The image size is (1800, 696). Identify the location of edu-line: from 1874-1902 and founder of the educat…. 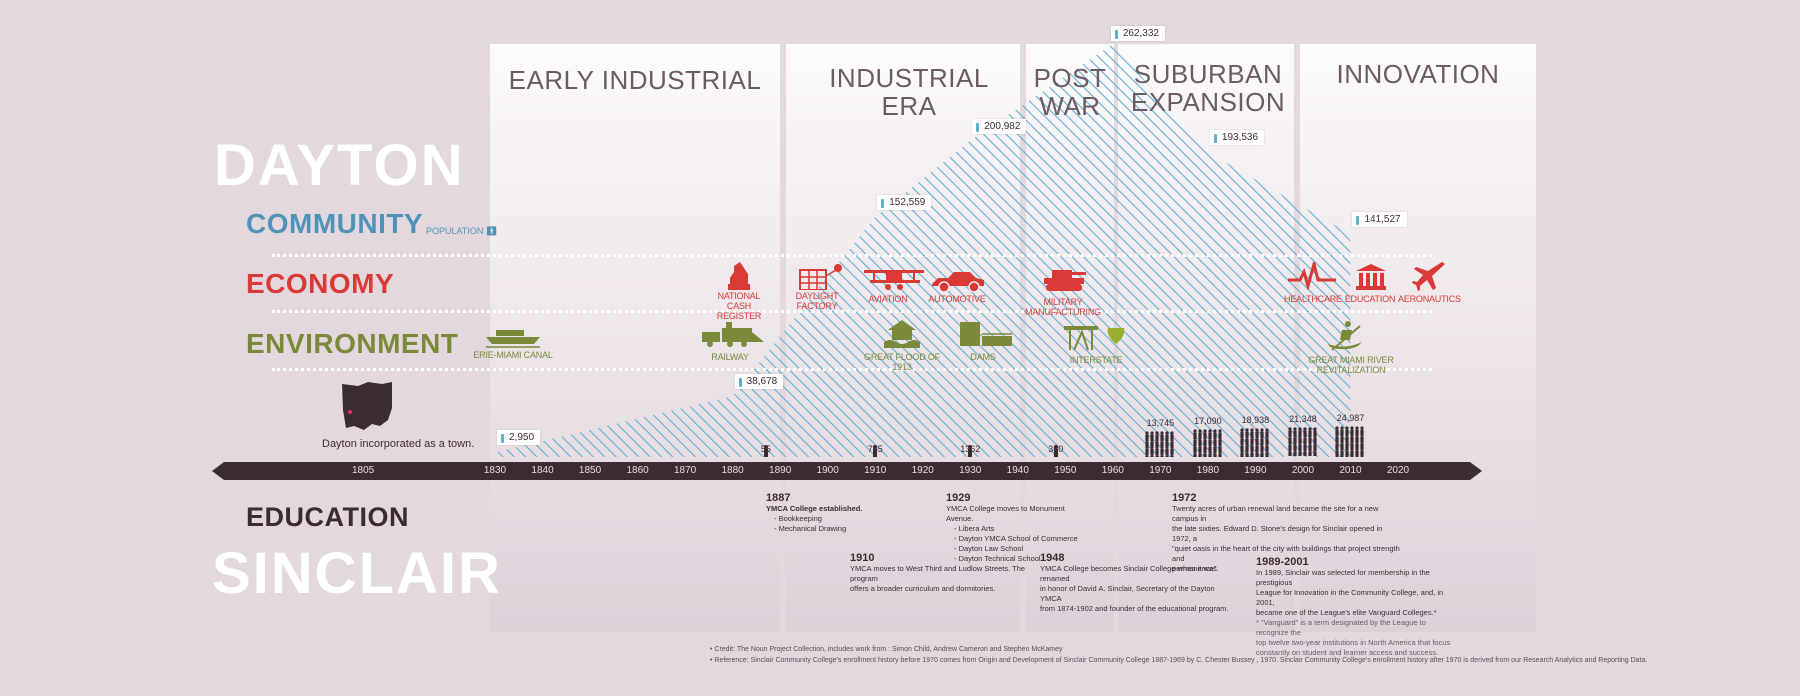
(1134, 608).